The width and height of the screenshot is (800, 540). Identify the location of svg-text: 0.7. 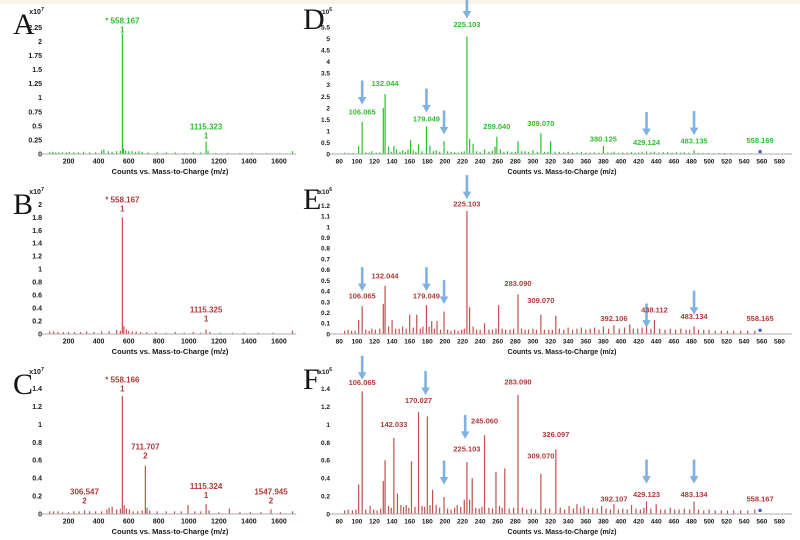
(325, 259).